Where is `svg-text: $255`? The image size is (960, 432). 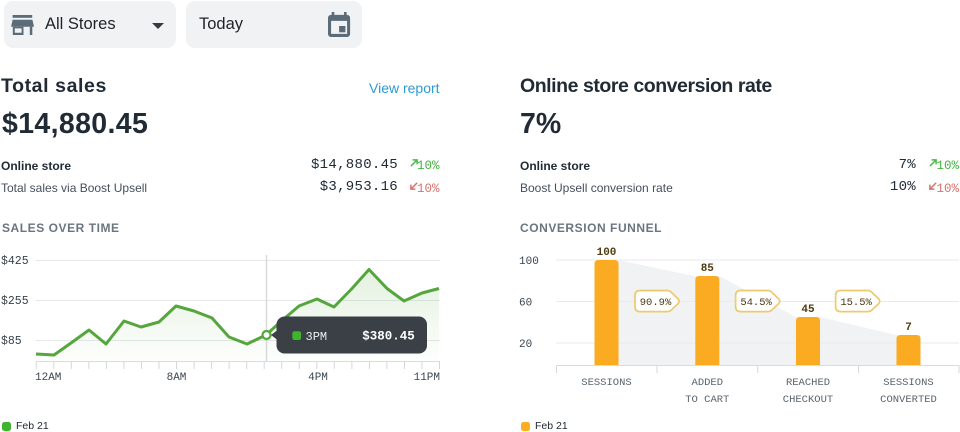 svg-text: $255 is located at coordinates (15, 301).